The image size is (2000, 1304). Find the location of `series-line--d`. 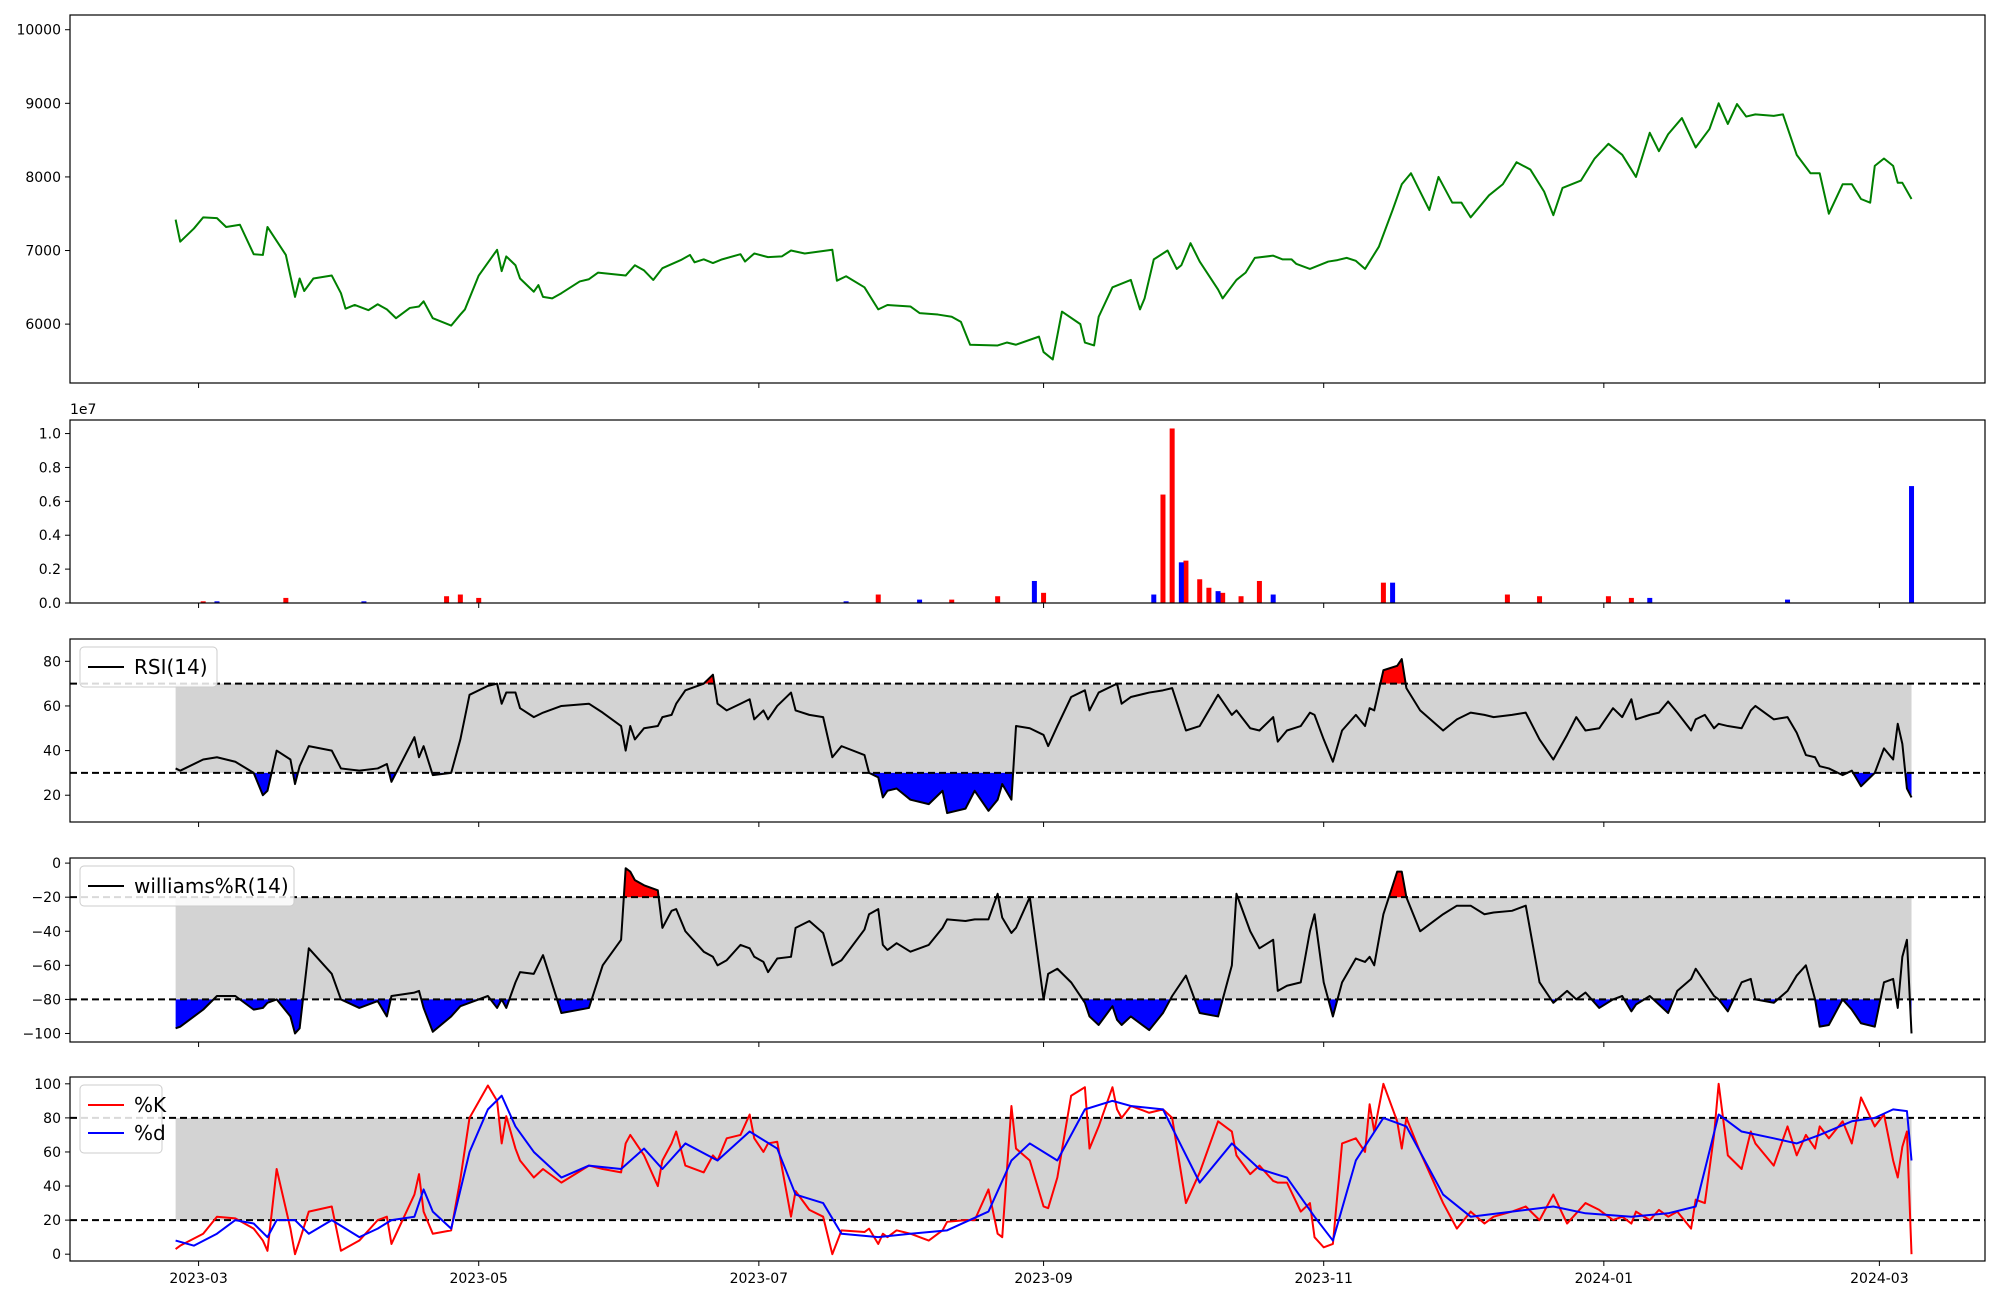

series-line--d is located at coordinates (1044, 1170).